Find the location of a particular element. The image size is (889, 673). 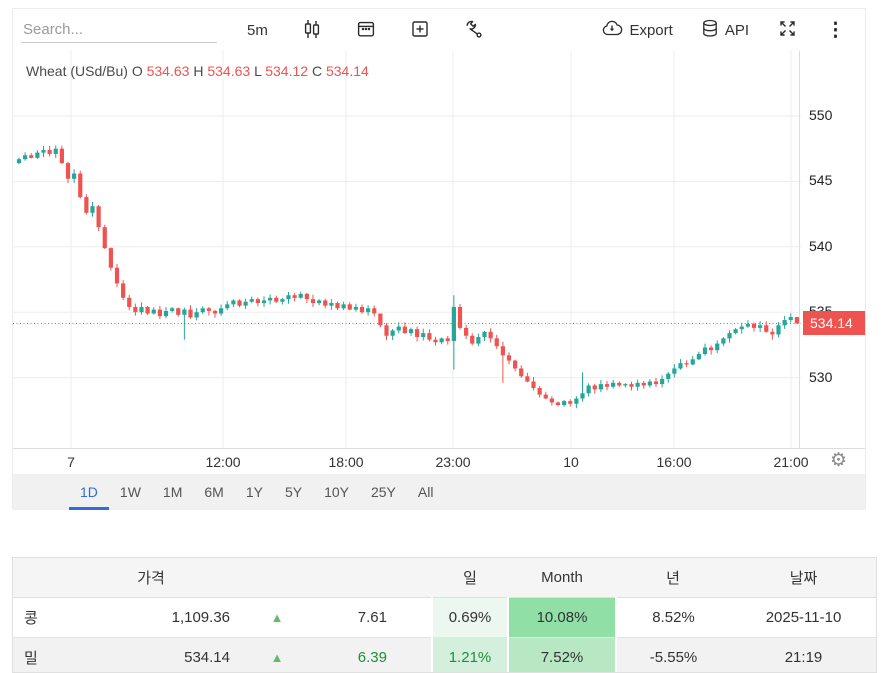

change-cell: 6.39 is located at coordinates (372, 657).